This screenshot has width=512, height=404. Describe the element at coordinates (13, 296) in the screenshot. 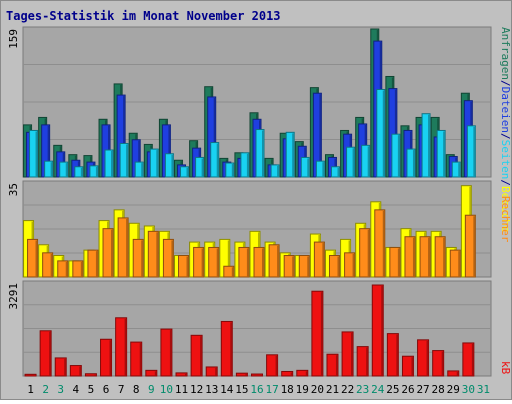

I see `y-max-label-bottom: 3291` at that location.